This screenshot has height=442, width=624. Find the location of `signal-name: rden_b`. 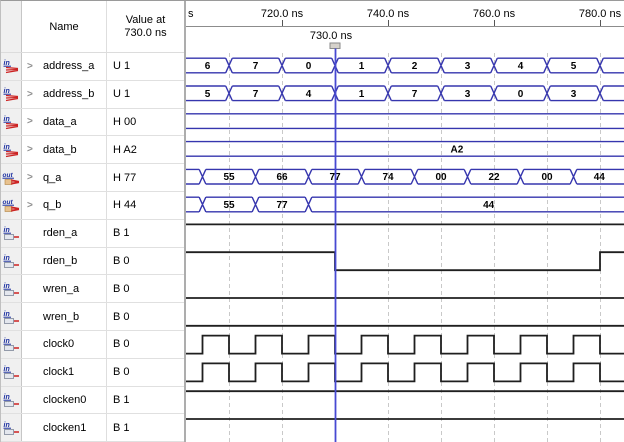

signal-name: rden_b is located at coordinates (60, 260).